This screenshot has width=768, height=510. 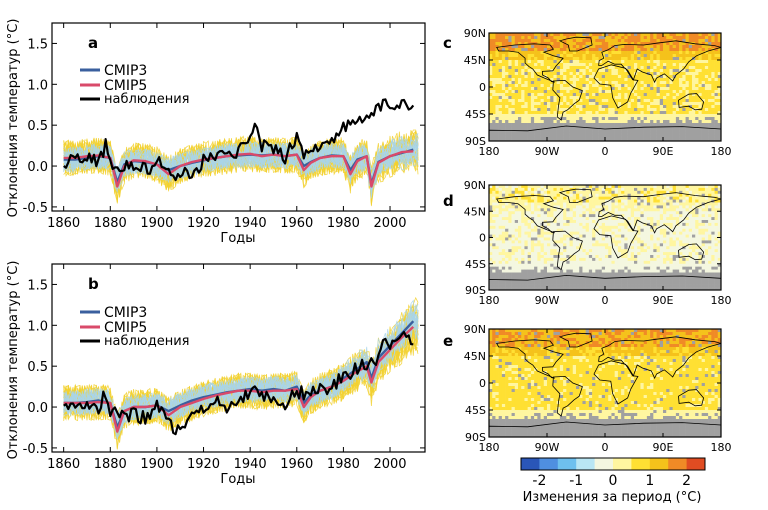 I want to click on x-tick-label: 1880, so click(x=110, y=223).